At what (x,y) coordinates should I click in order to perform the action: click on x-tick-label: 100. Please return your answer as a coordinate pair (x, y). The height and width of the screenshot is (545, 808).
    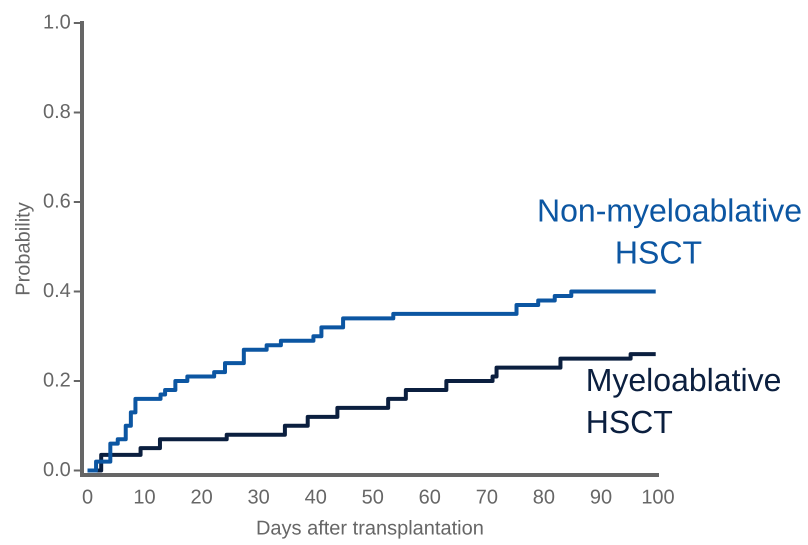
    Looking at the image, I should click on (658, 497).